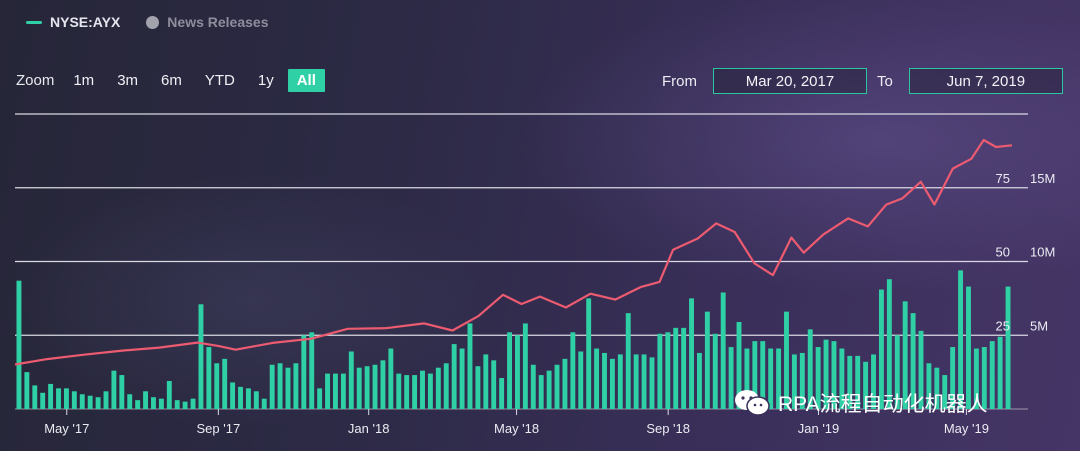  I want to click on x-tick-label: Jan '19, so click(819, 428).